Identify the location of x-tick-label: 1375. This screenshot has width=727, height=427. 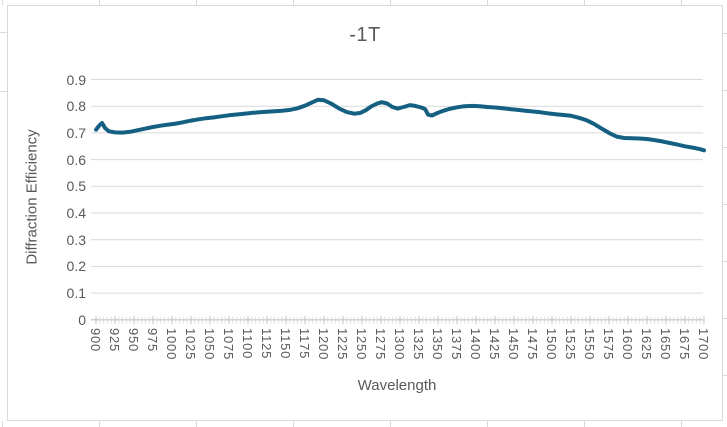
(456, 344).